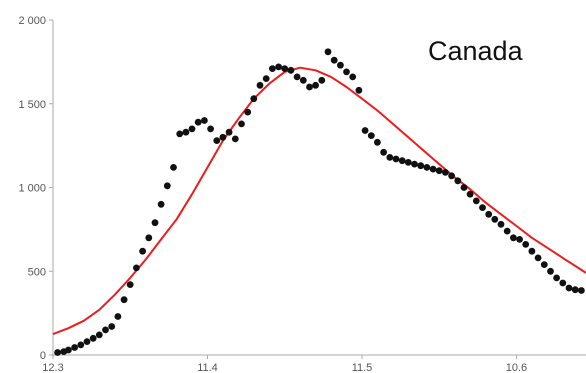 This screenshot has width=586, height=373. I want to click on y-tick-label: 1 000, so click(32, 189).